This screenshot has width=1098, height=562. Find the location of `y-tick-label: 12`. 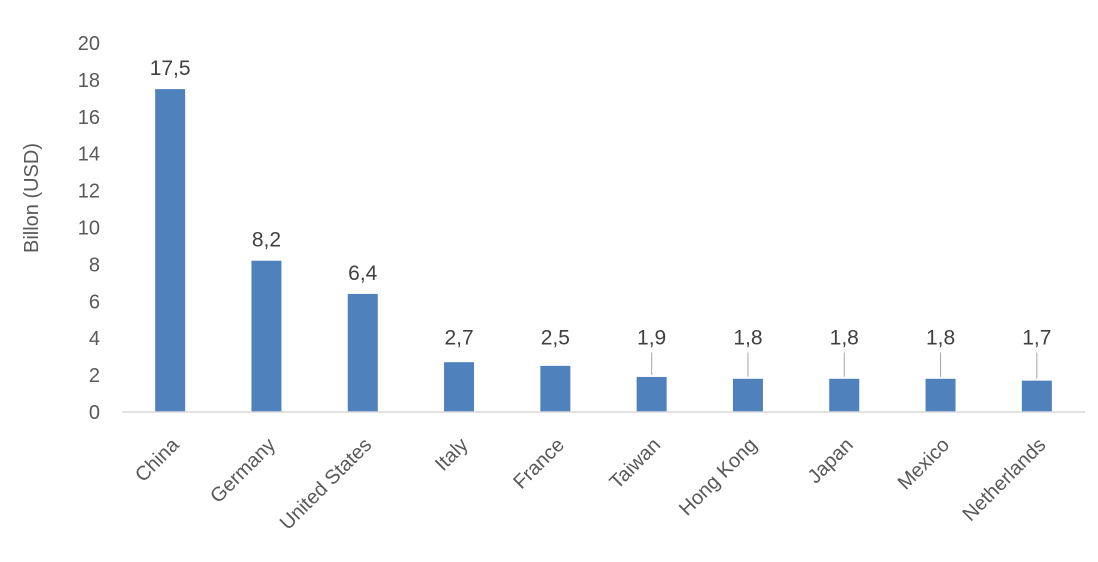

y-tick-label: 12 is located at coordinates (89, 192).